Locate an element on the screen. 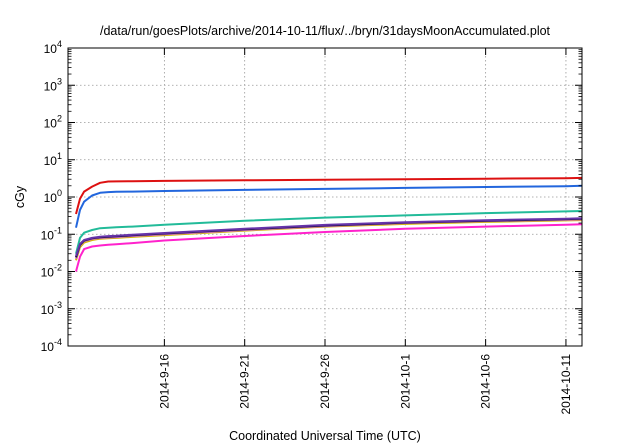 The image size is (640, 448). y-tick-label: 10⁻¹ is located at coordinates (51, 233).